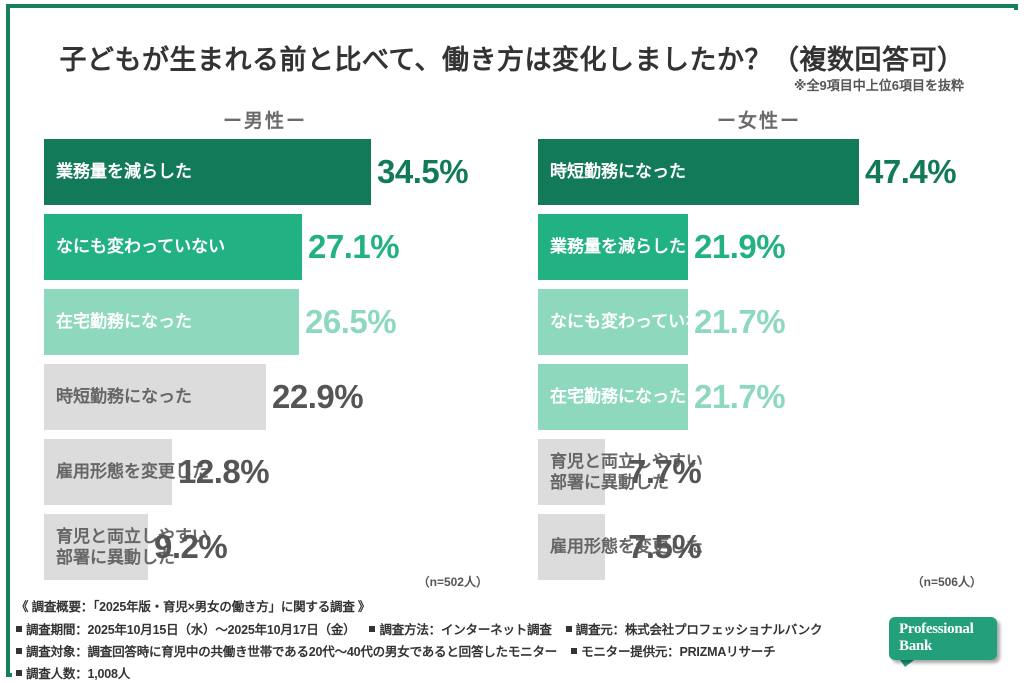 This screenshot has height=683, width=1024. Describe the element at coordinates (936, 629) in the screenshot. I see `logo-line-1: Professional` at that location.